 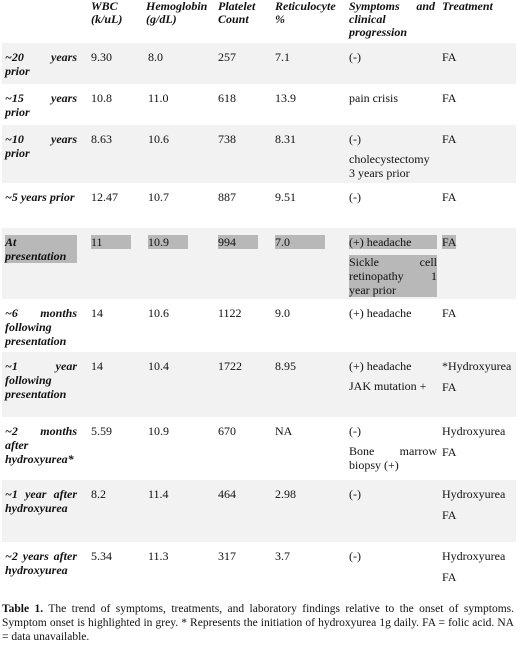 What do you see at coordinates (305, 13) in the screenshot?
I see `col-header-reticulocyte: Reticulocyte%` at bounding box center [305, 13].